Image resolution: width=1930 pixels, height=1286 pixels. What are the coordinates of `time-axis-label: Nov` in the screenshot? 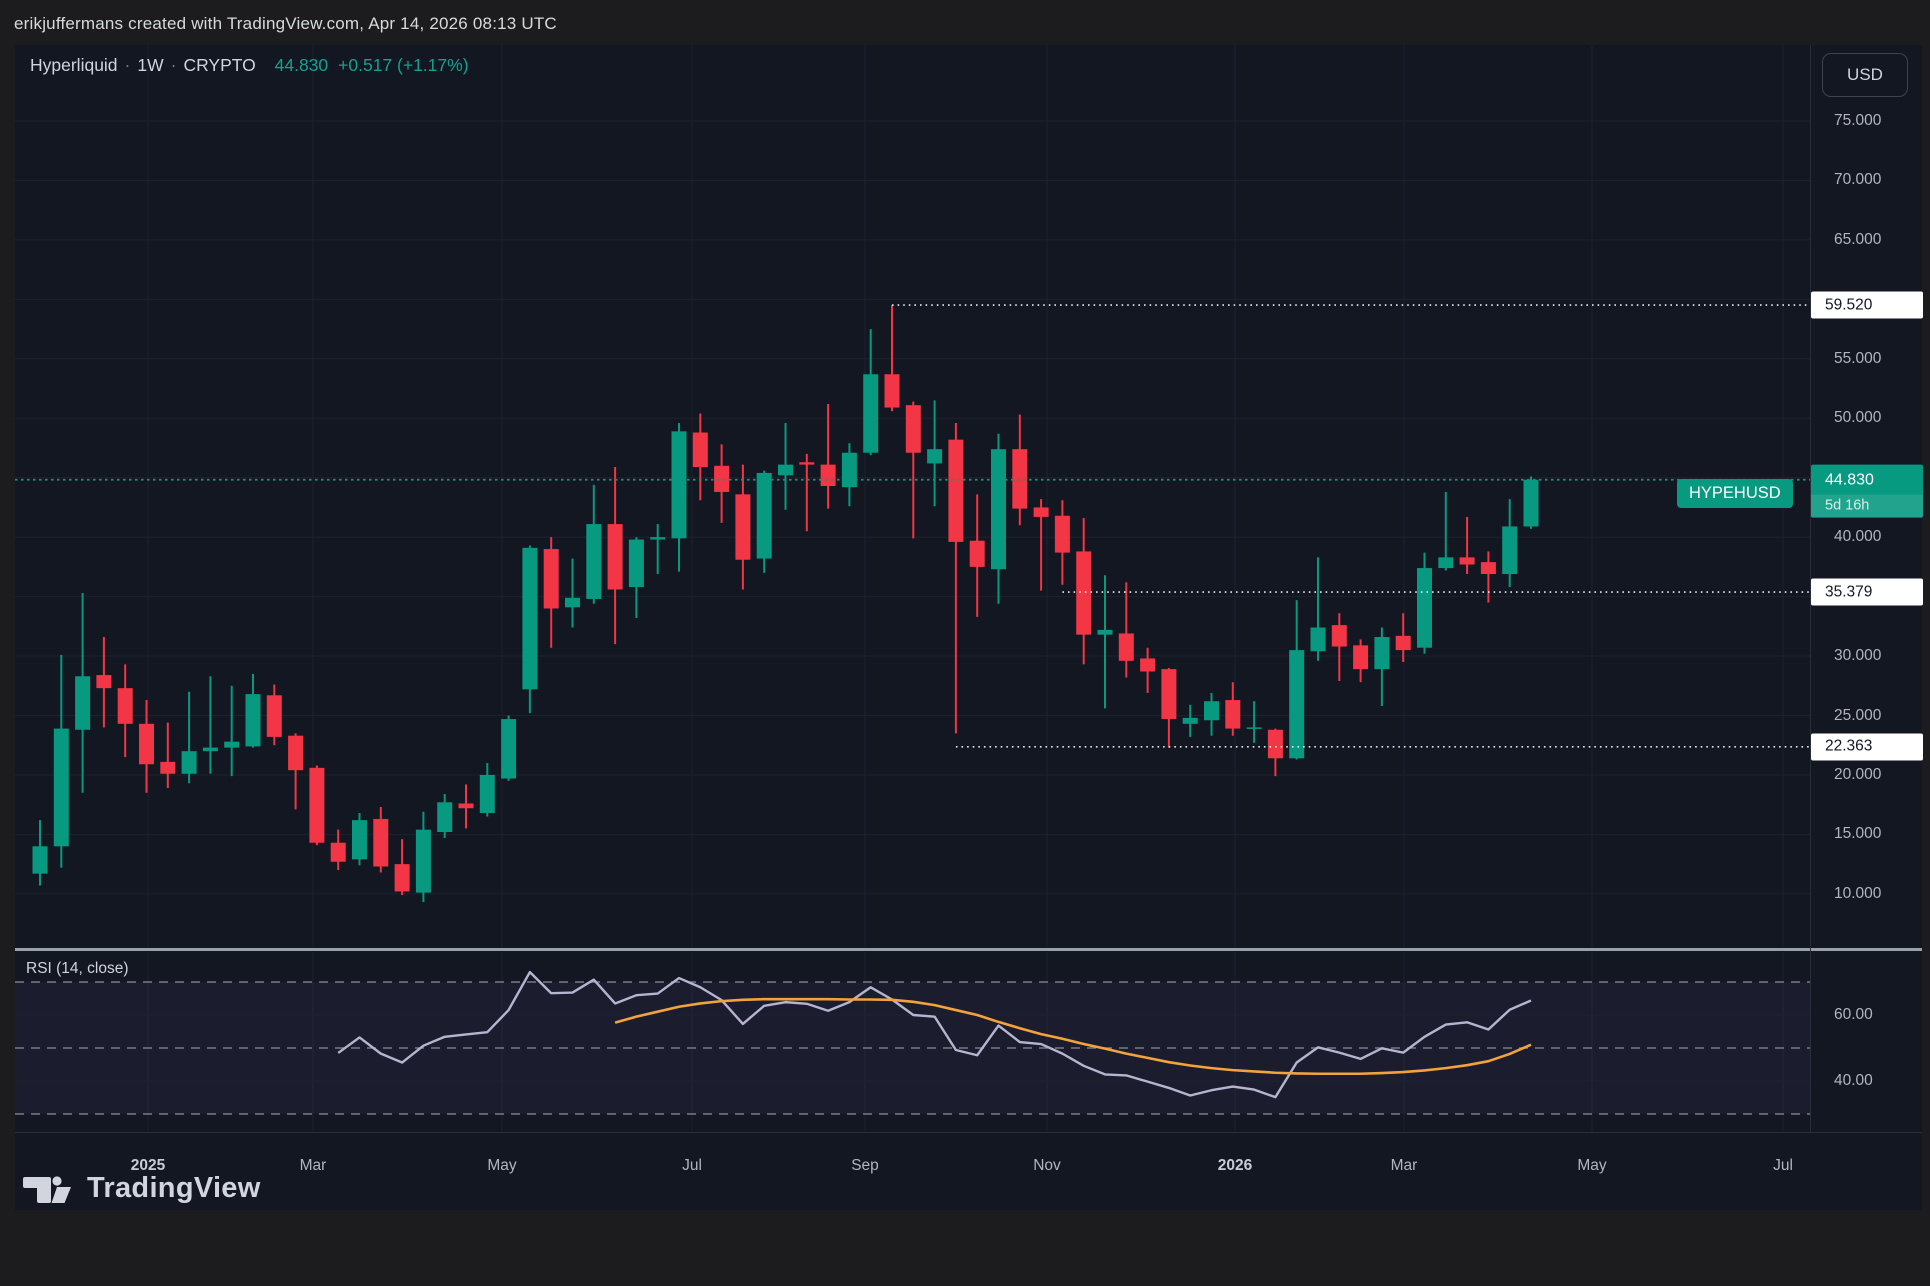 It's located at (1047, 1165).